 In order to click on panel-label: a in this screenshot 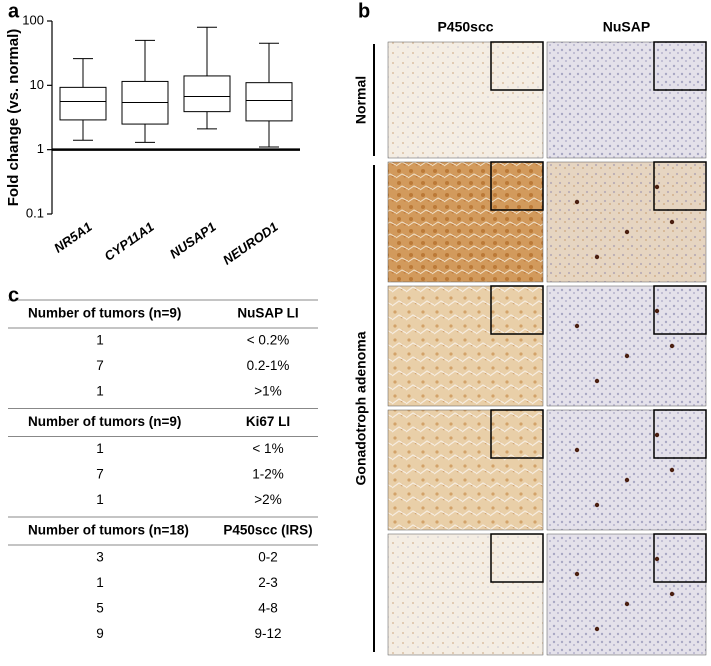, I will do `click(14, 11)`.